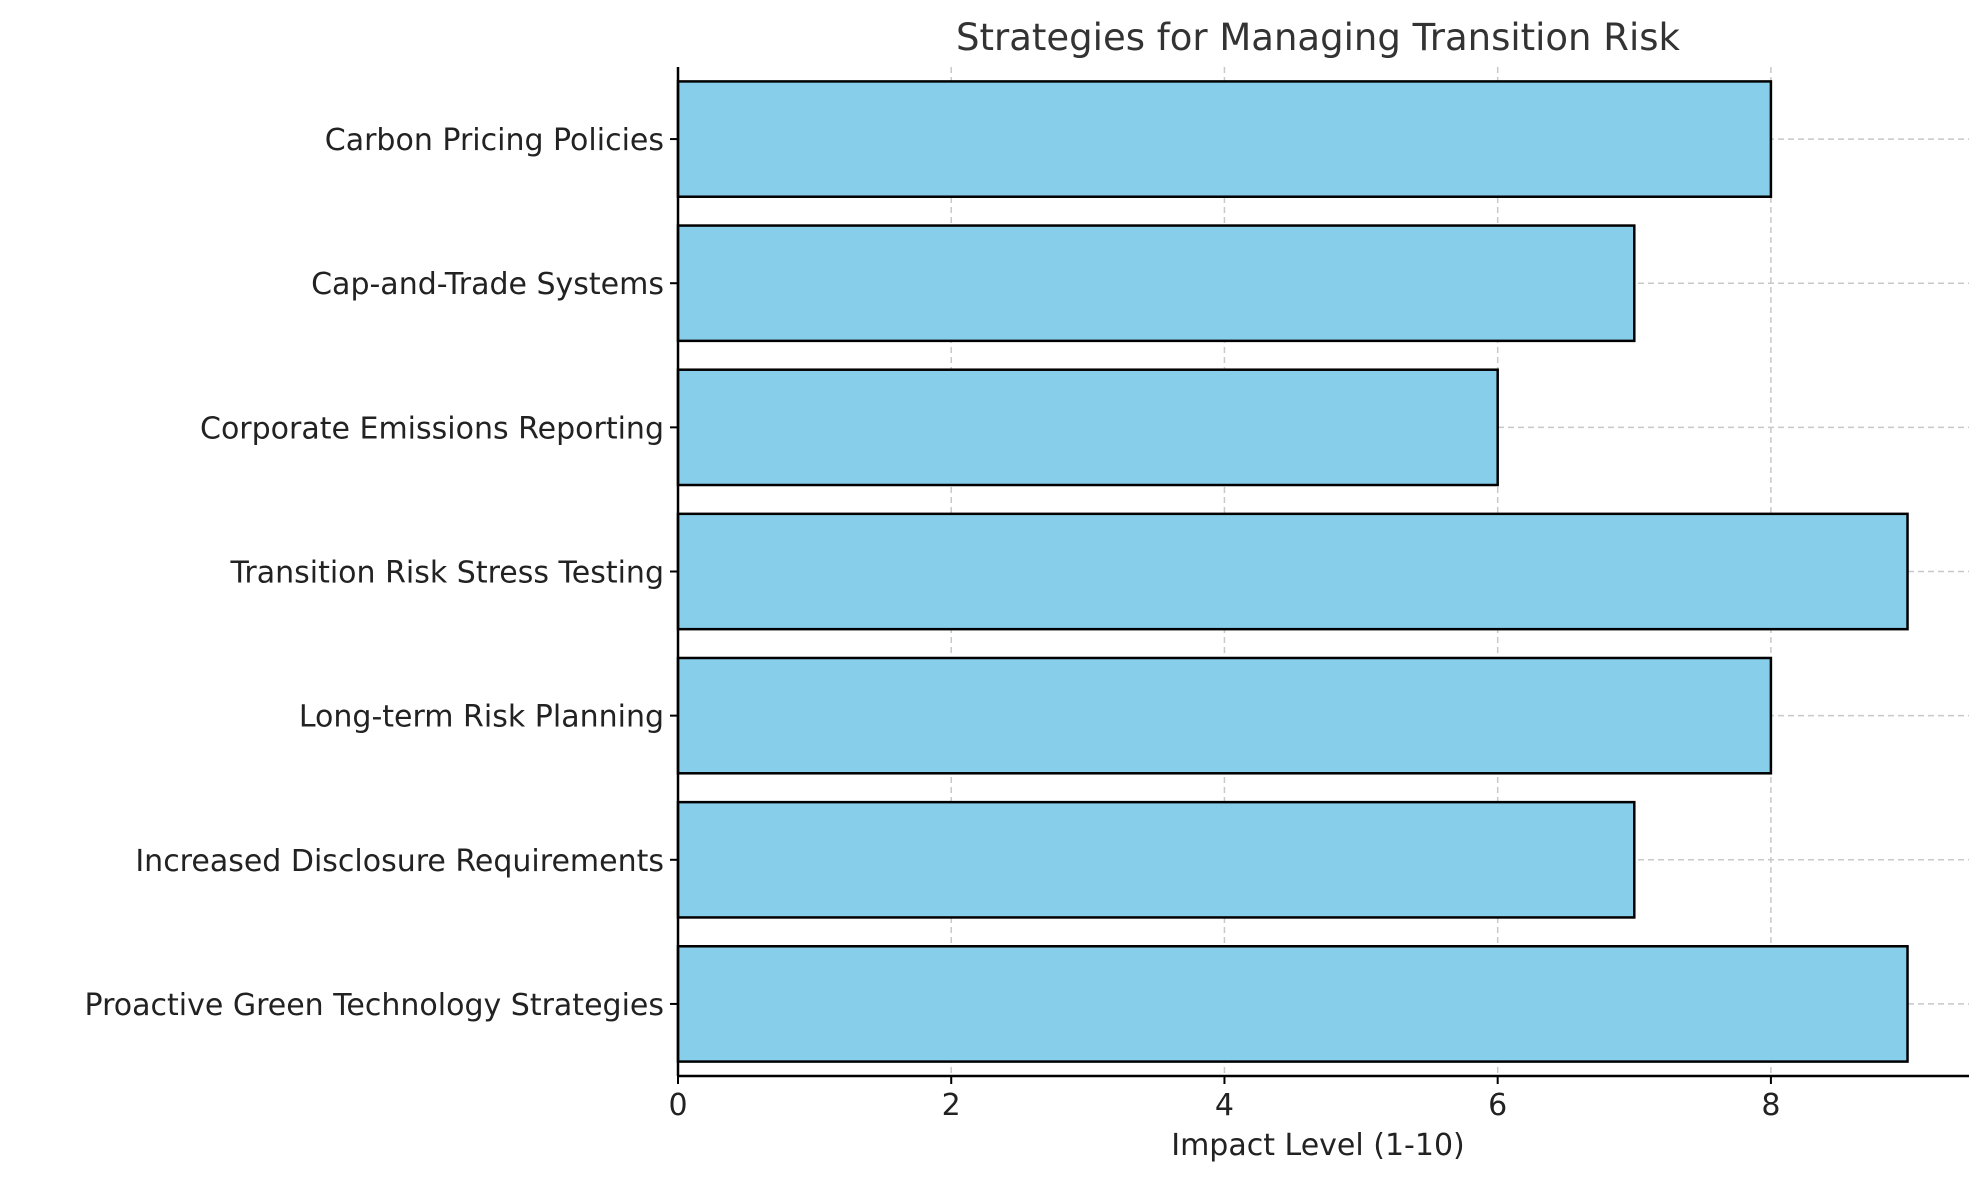  What do you see at coordinates (487, 284) in the screenshot?
I see `y-tick-label: Cap-and-Trade Systems` at bounding box center [487, 284].